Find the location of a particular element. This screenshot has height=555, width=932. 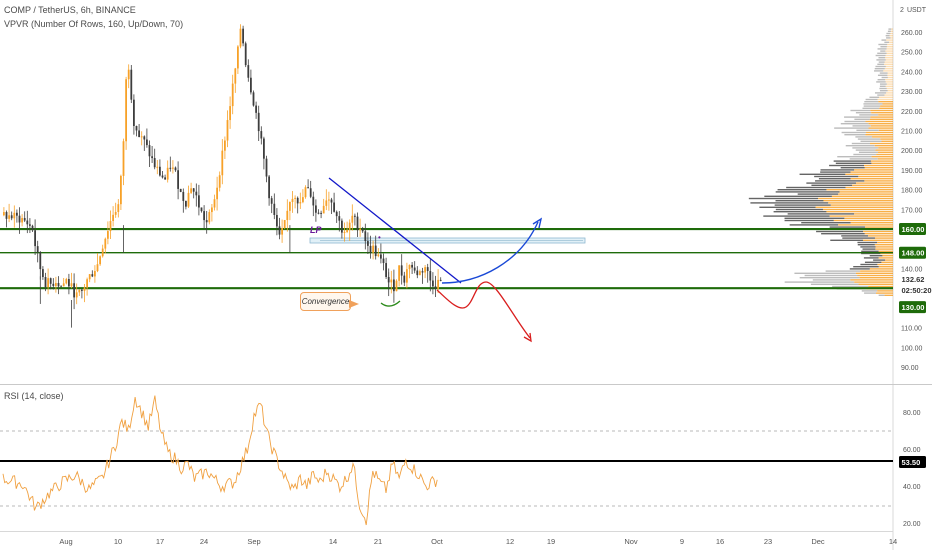

convergence-callout: Convergence is located at coordinates (325, 301).